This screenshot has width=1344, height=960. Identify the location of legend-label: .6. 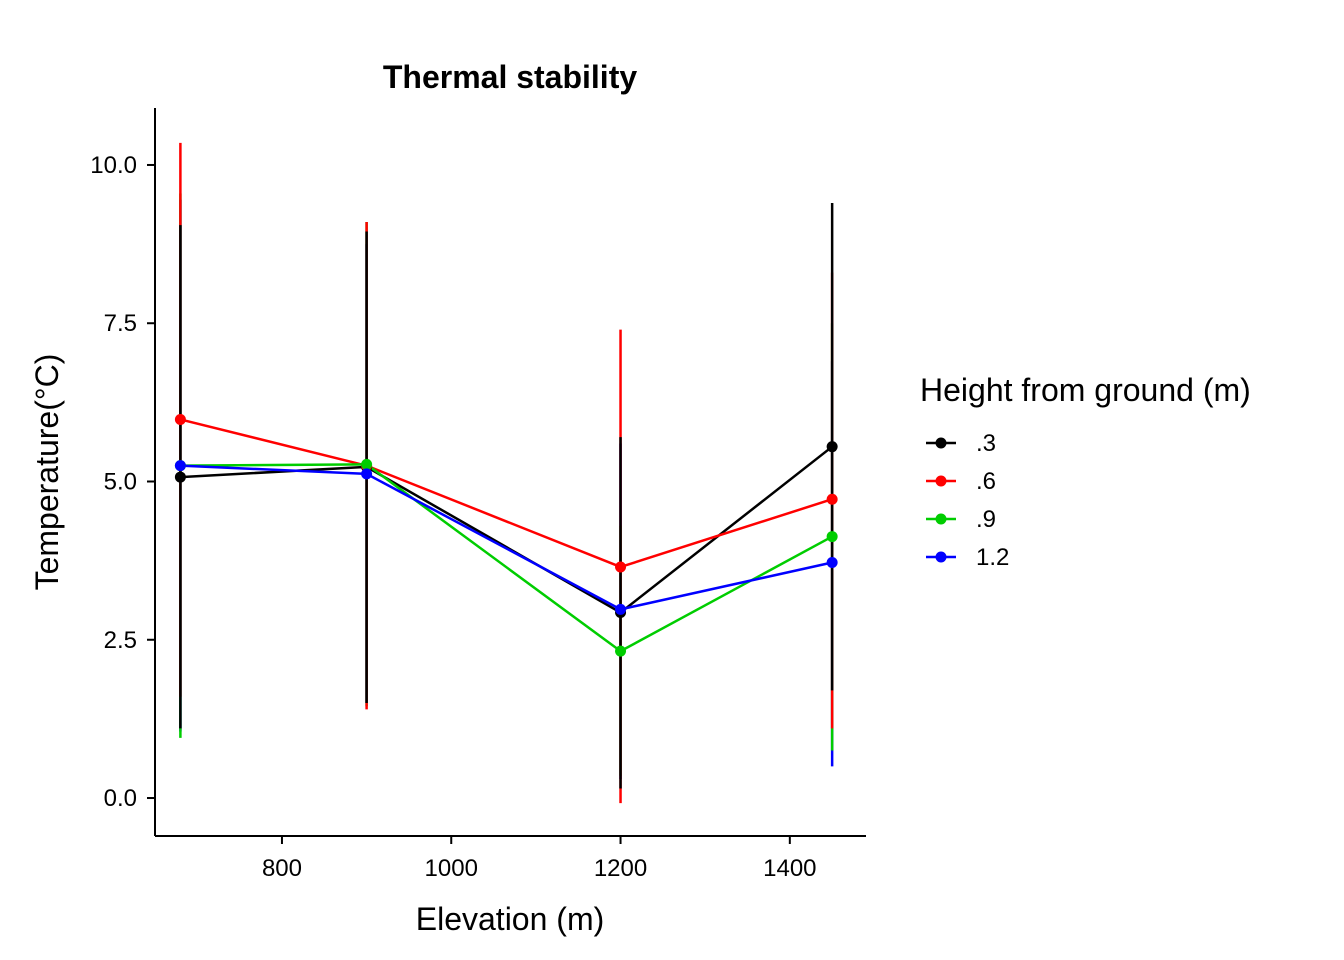
(986, 481).